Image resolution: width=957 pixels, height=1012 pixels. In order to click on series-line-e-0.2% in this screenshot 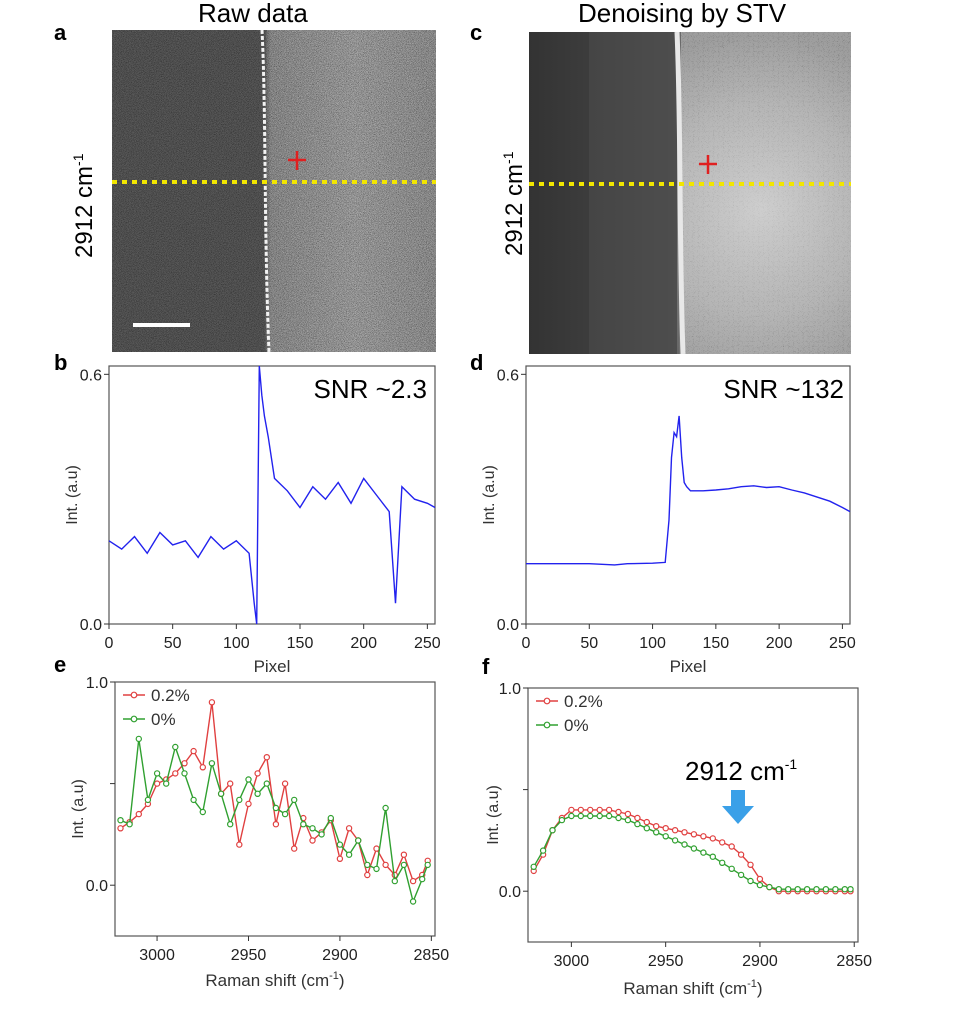, I will do `click(274, 792)`.